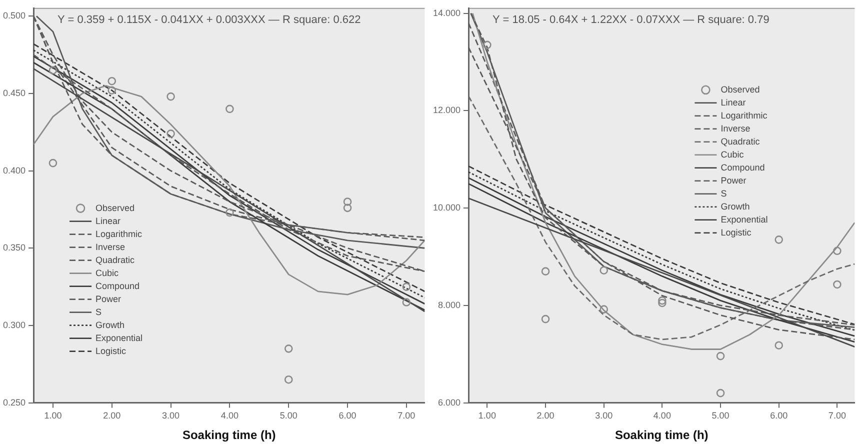  Describe the element at coordinates (14, 402) in the screenshot. I see `y-tick-label: 0.250` at that location.